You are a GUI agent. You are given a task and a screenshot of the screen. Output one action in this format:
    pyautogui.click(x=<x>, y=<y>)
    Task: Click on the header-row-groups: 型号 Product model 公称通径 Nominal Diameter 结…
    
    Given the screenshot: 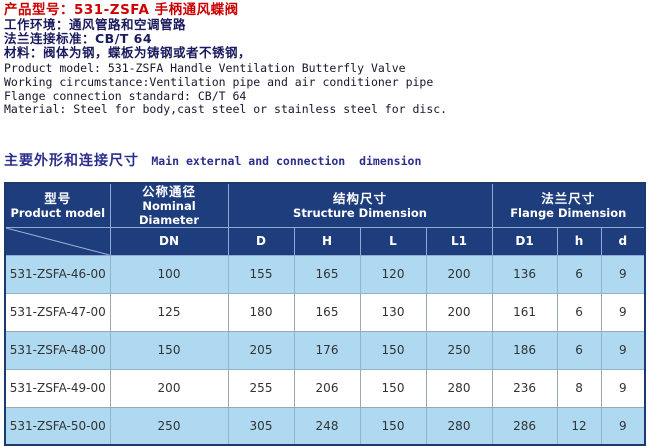 What is the action you would take?
    pyautogui.click(x=325, y=205)
    